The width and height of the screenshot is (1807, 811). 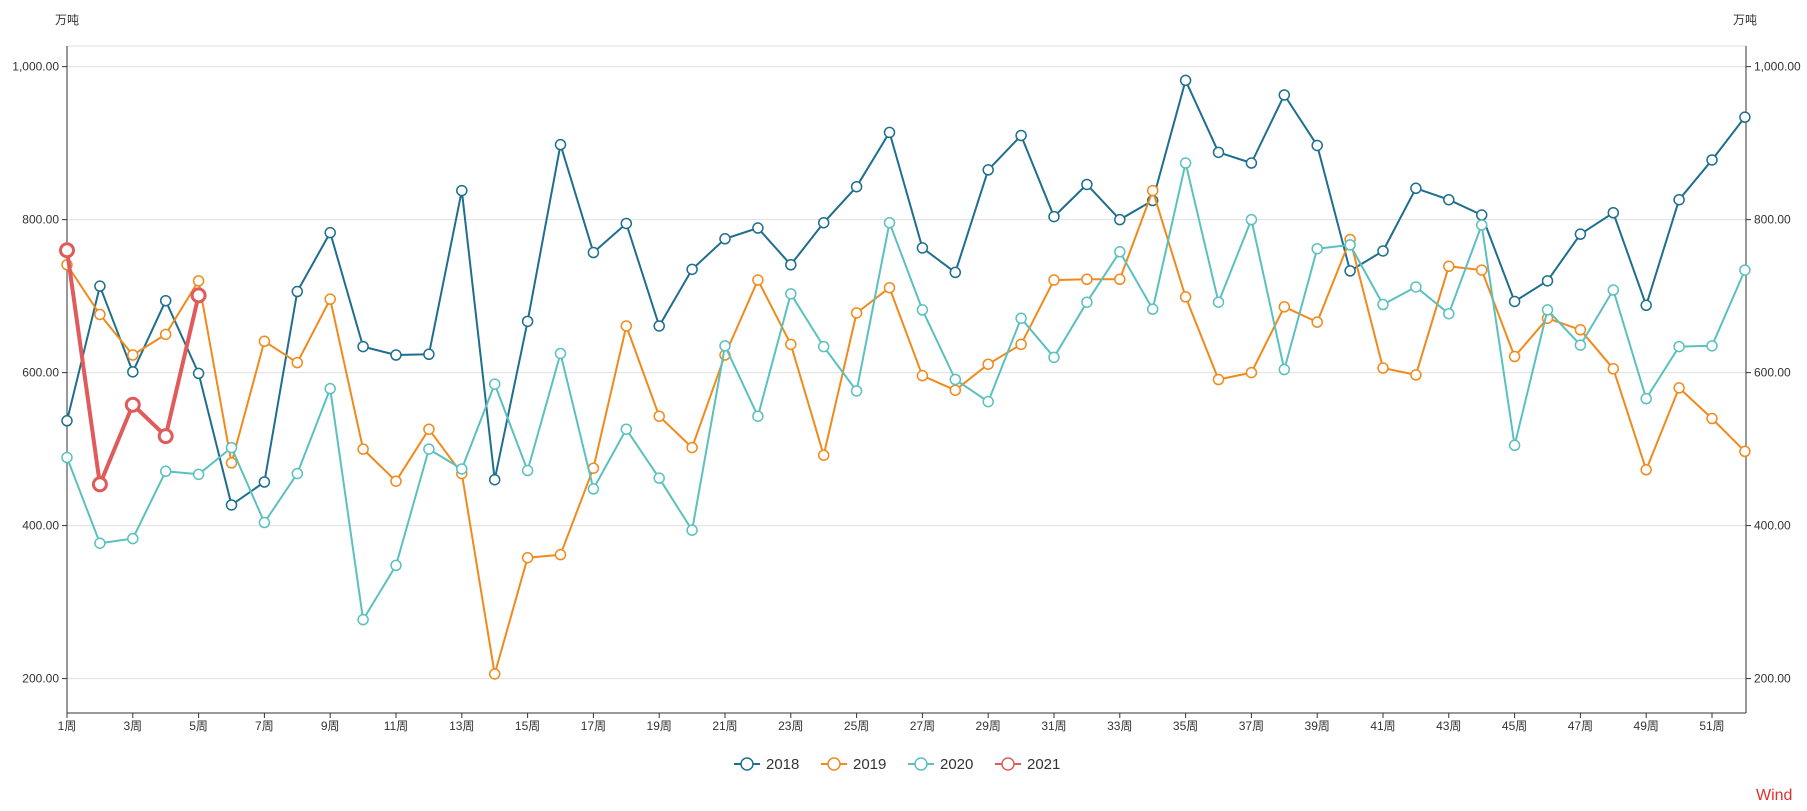 What do you see at coordinates (940, 764) in the screenshot?
I see `legend-item-2020: 2020` at bounding box center [940, 764].